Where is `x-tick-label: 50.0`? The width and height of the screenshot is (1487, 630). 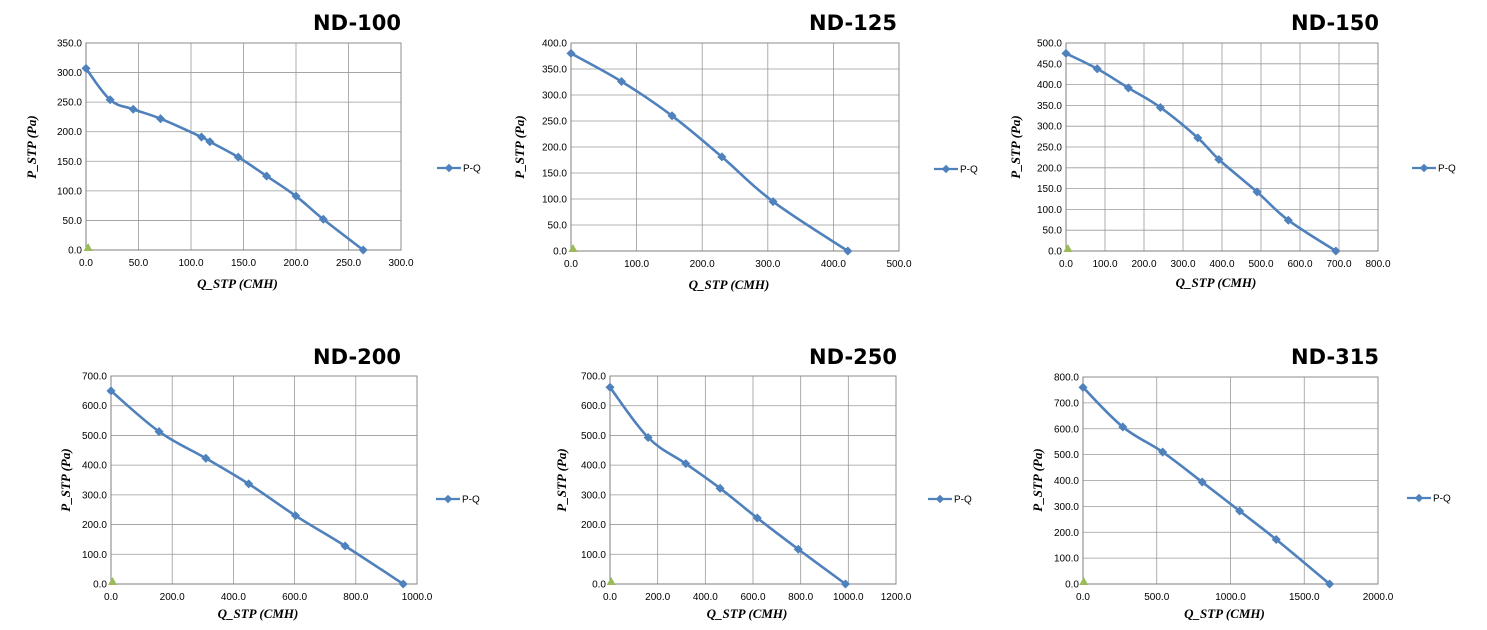 x-tick-label: 50.0 is located at coordinates (139, 263).